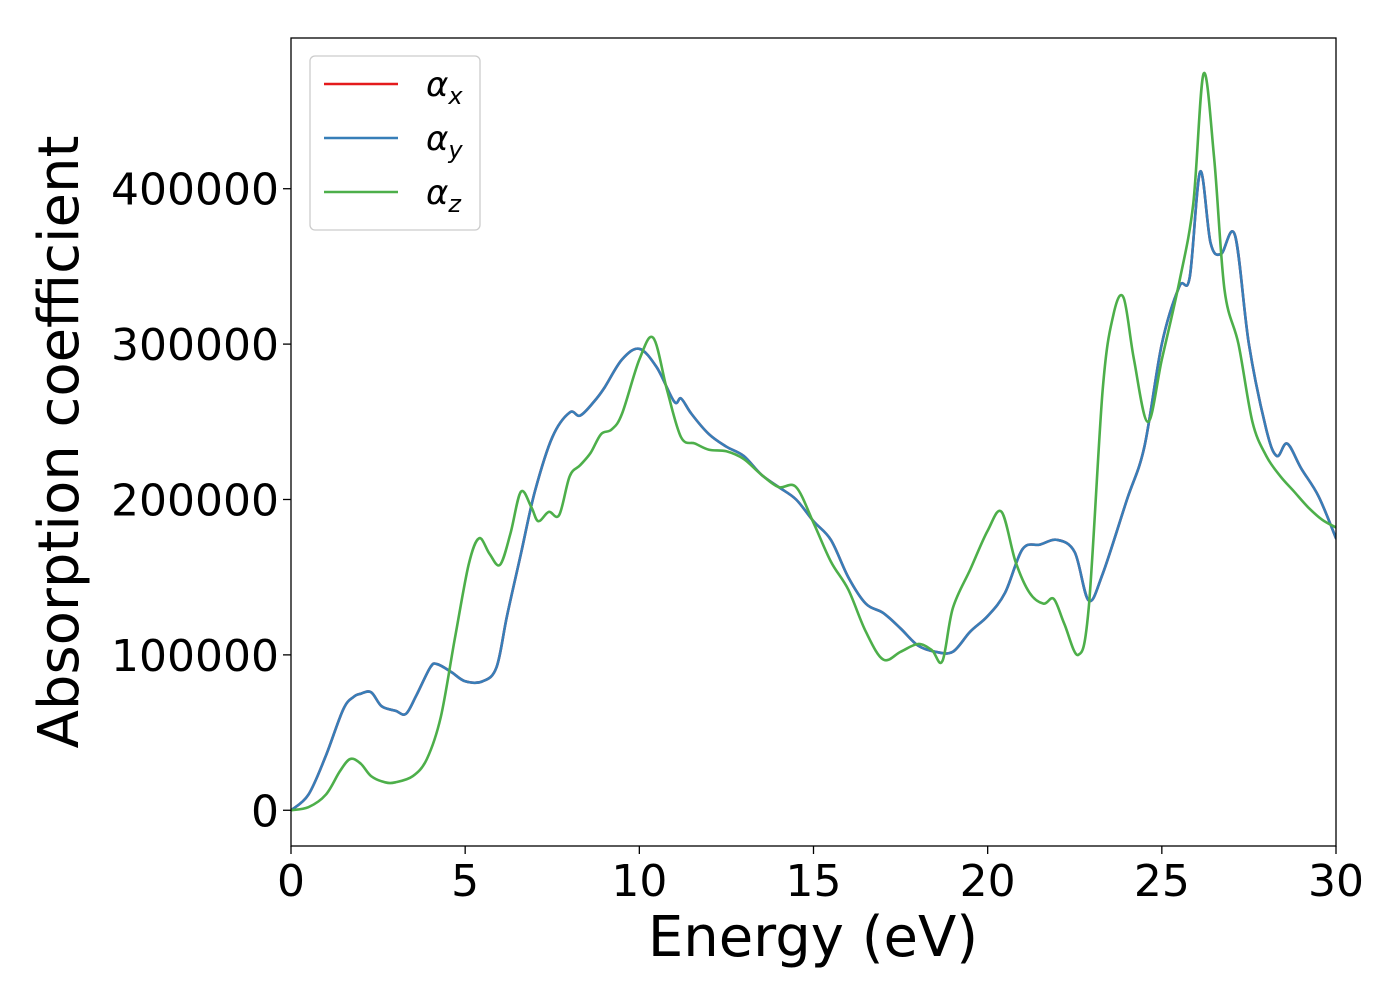 The image size is (1400, 1000). I want to click on y-tick-label: 400000, so click(195, 190).